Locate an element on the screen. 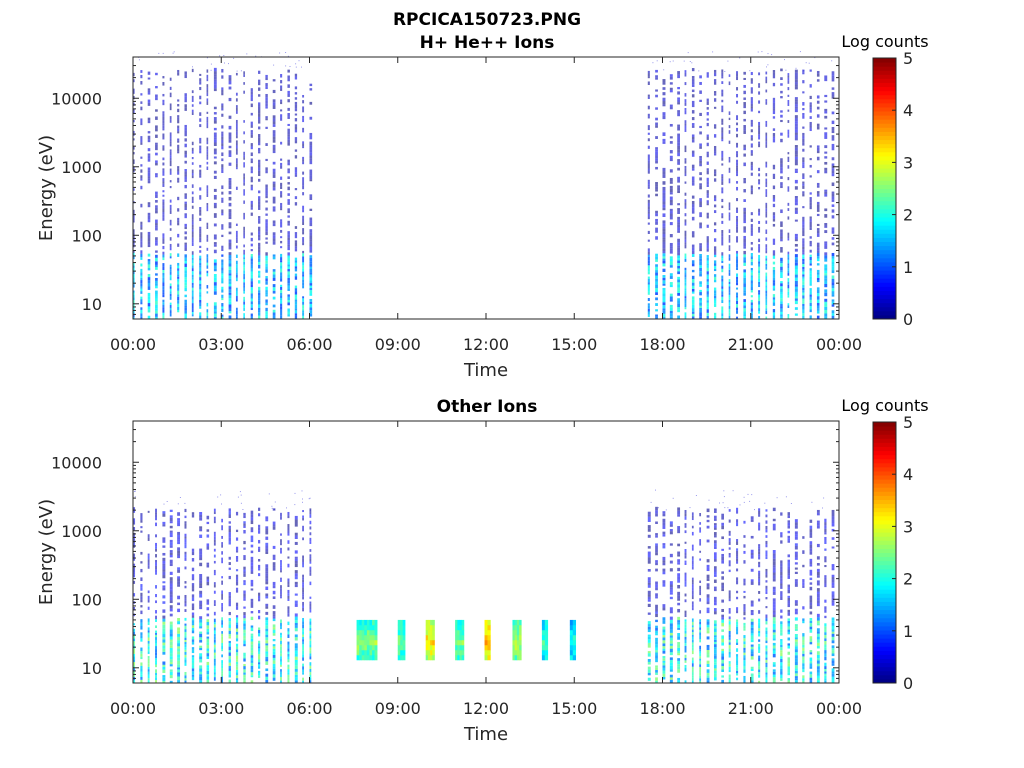 Image resolution: width=1024 pixels, height=768 pixels. colorbar-tick-label: 3 is located at coordinates (908, 526).